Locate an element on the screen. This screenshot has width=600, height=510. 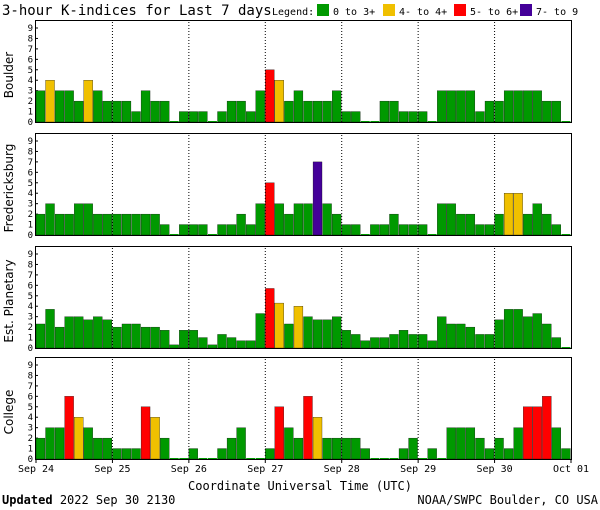
x-tick-label: Sep 26 is located at coordinates (189, 469).